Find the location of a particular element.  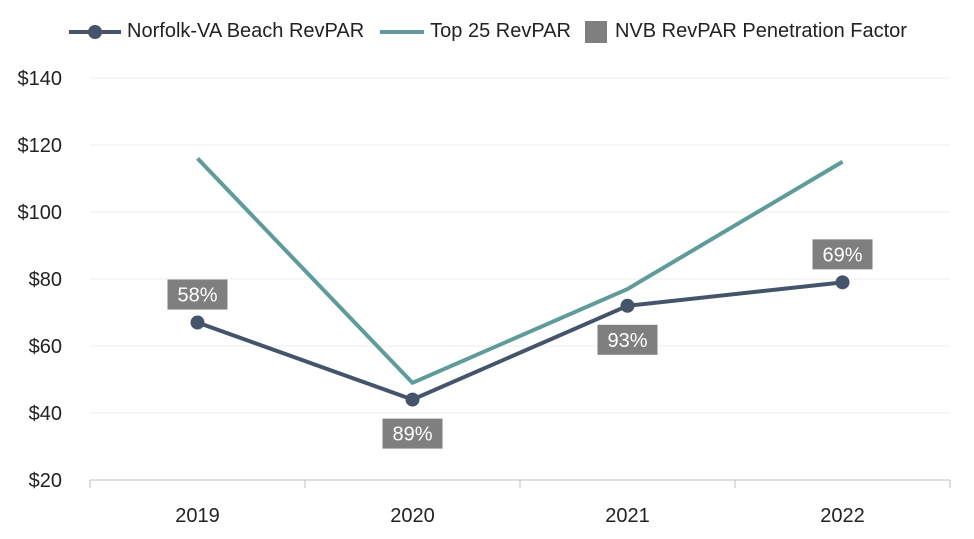

penetration-label: 89% is located at coordinates (412, 435).